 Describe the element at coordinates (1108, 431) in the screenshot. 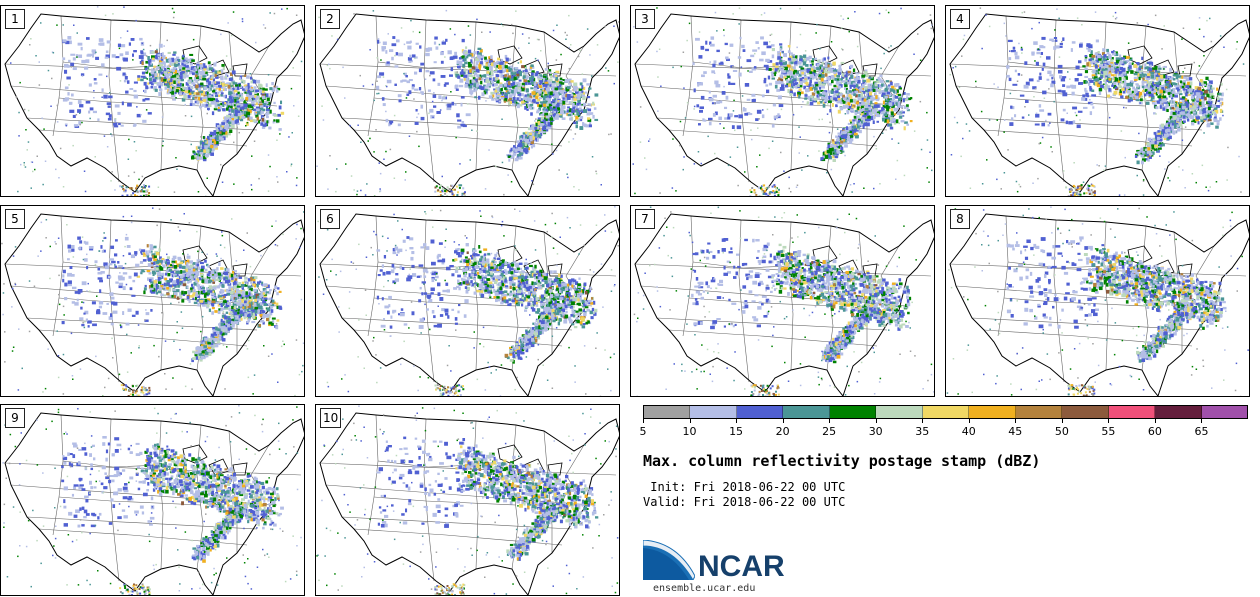

I see `colorbar-tick-label: 55` at that location.